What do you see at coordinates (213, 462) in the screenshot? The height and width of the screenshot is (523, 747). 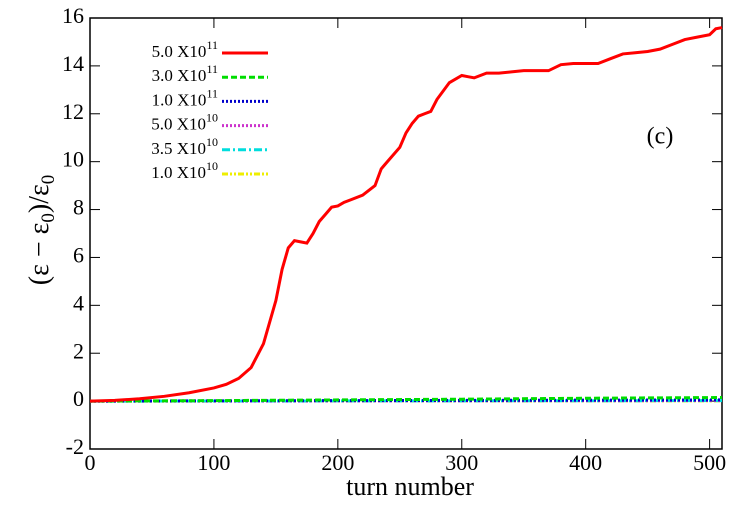 I see `x-tick-label: 100` at bounding box center [213, 462].